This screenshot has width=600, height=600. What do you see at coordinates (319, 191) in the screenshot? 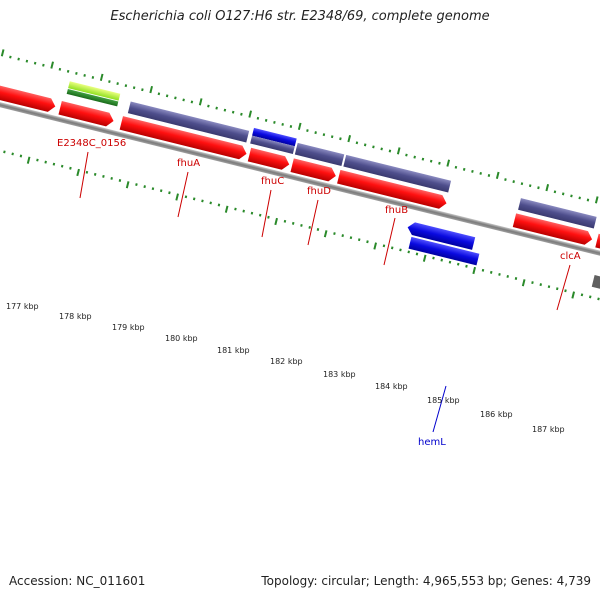
I see `gene-label-fhuD: fhuD` at bounding box center [319, 191].